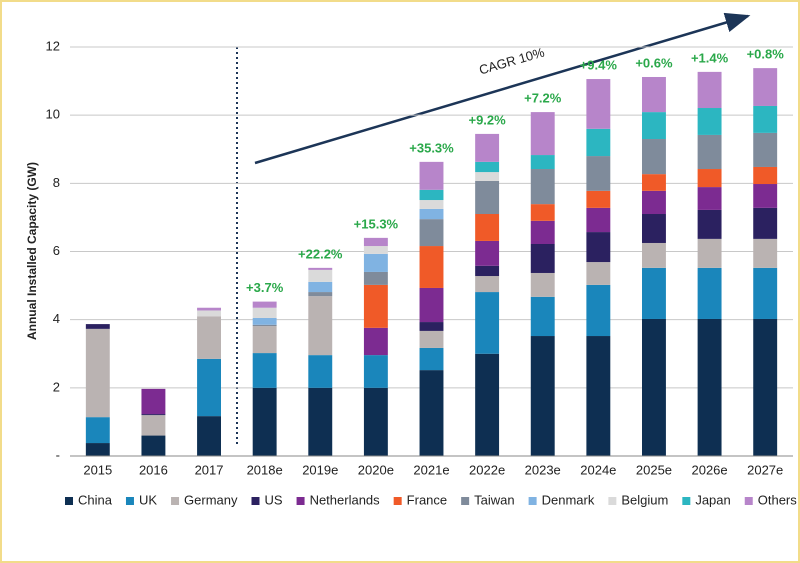 The width and height of the screenshot is (800, 563). What do you see at coordinates (712, 499) in the screenshot?
I see `legend-label: Japan` at bounding box center [712, 499].